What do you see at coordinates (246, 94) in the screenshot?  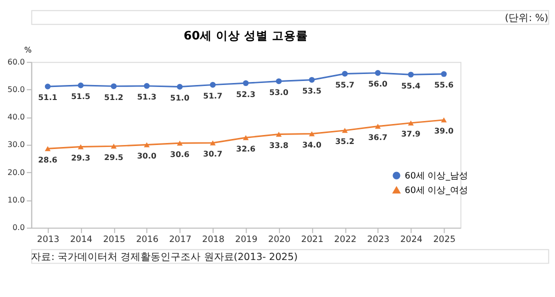 I see `data-label: 52.3` at bounding box center [246, 94].